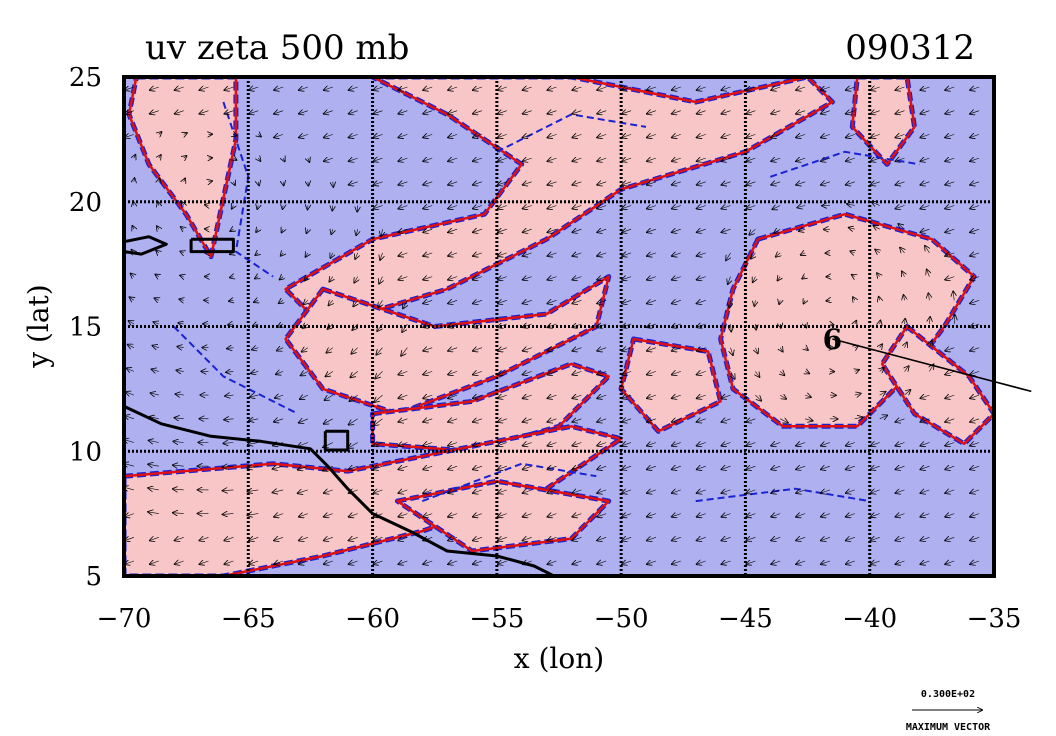 This screenshot has height=736, width=1056. I want to click on x-tick-label: −55, so click(496, 619).